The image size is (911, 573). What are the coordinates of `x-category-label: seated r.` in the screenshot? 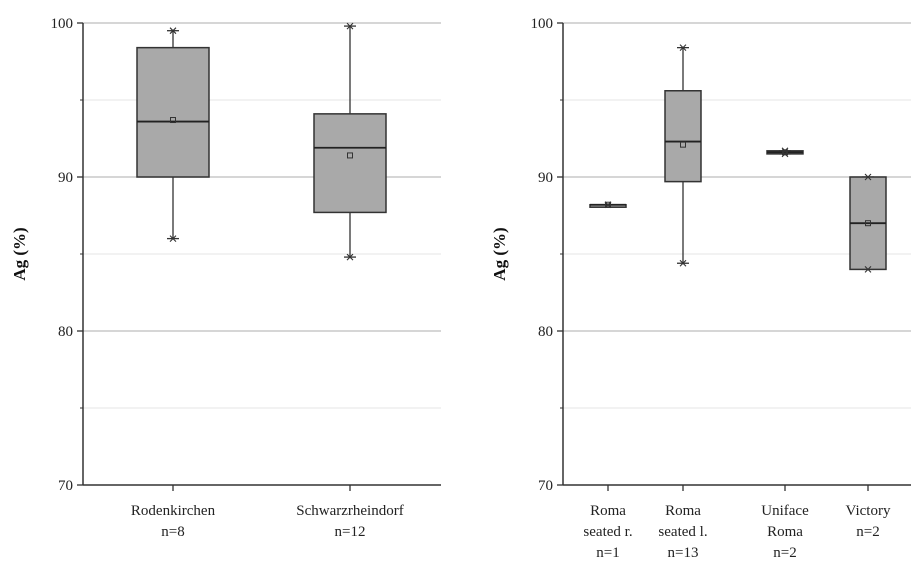 It's located at (607, 532).